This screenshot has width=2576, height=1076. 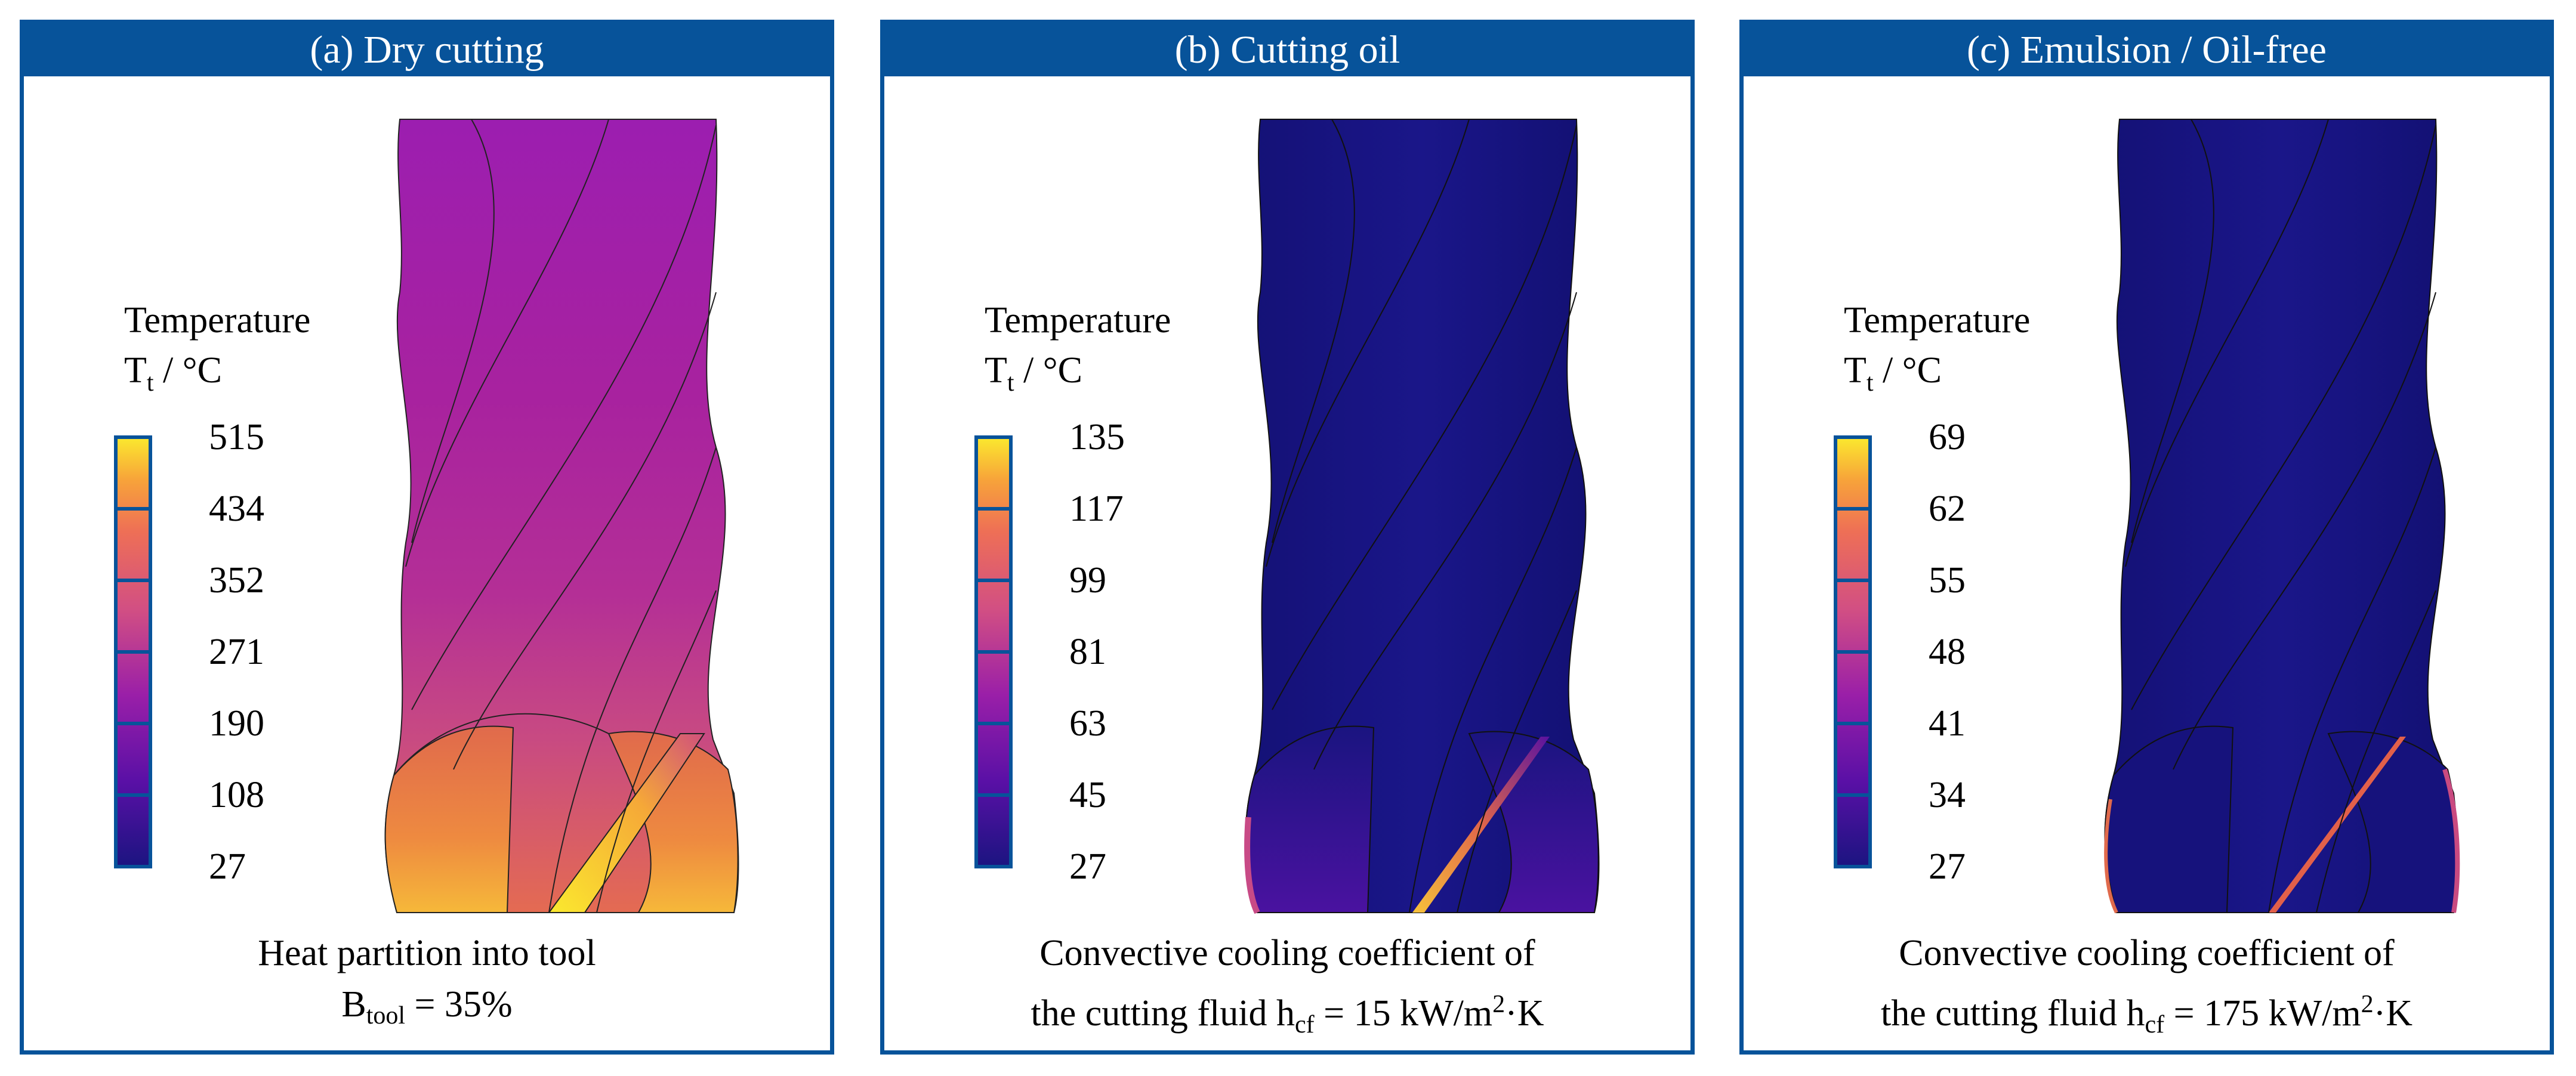 I want to click on scale-tick-label: 55, so click(x=1948, y=580).